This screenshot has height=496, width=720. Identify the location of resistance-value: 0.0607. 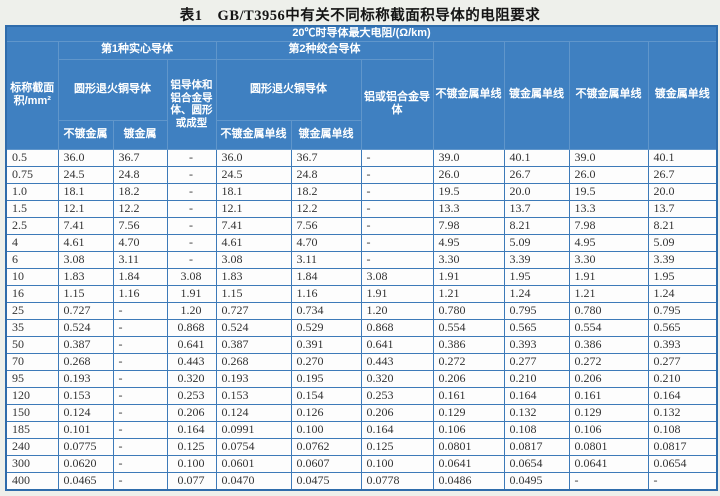
(326, 463).